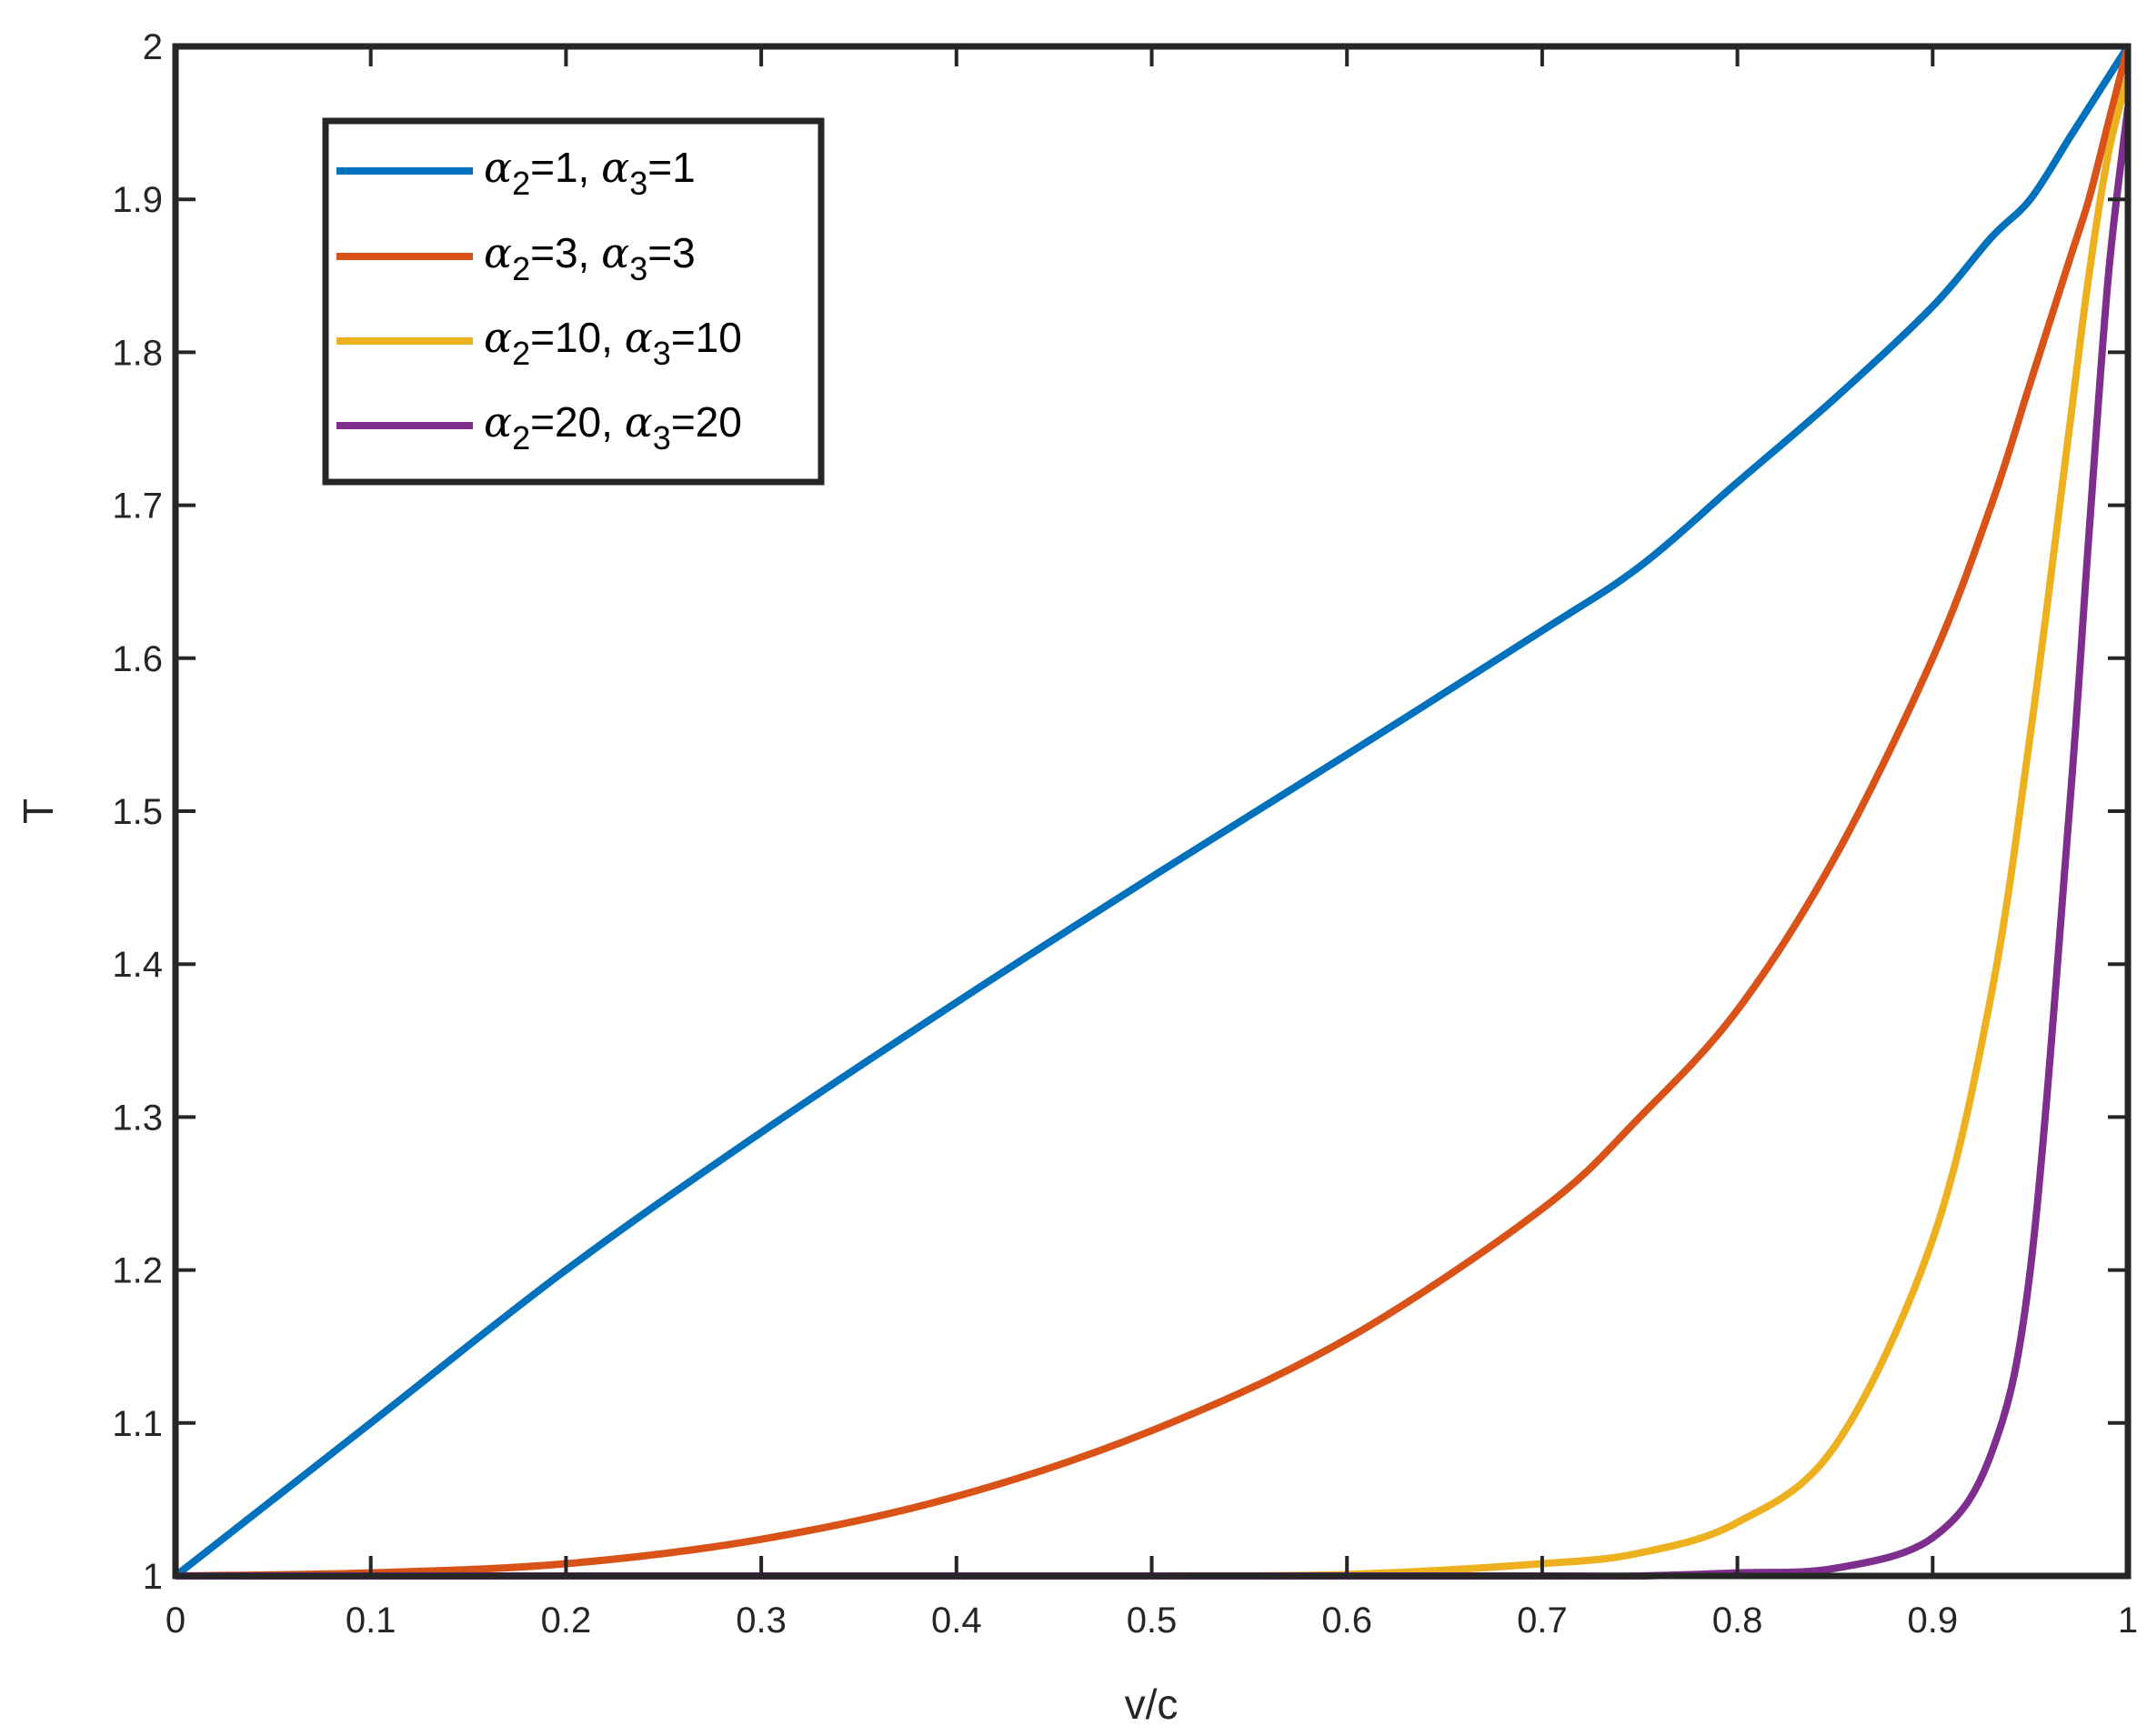 The image size is (2147, 1736). I want to click on y-tick-label: 1, so click(153, 1577).